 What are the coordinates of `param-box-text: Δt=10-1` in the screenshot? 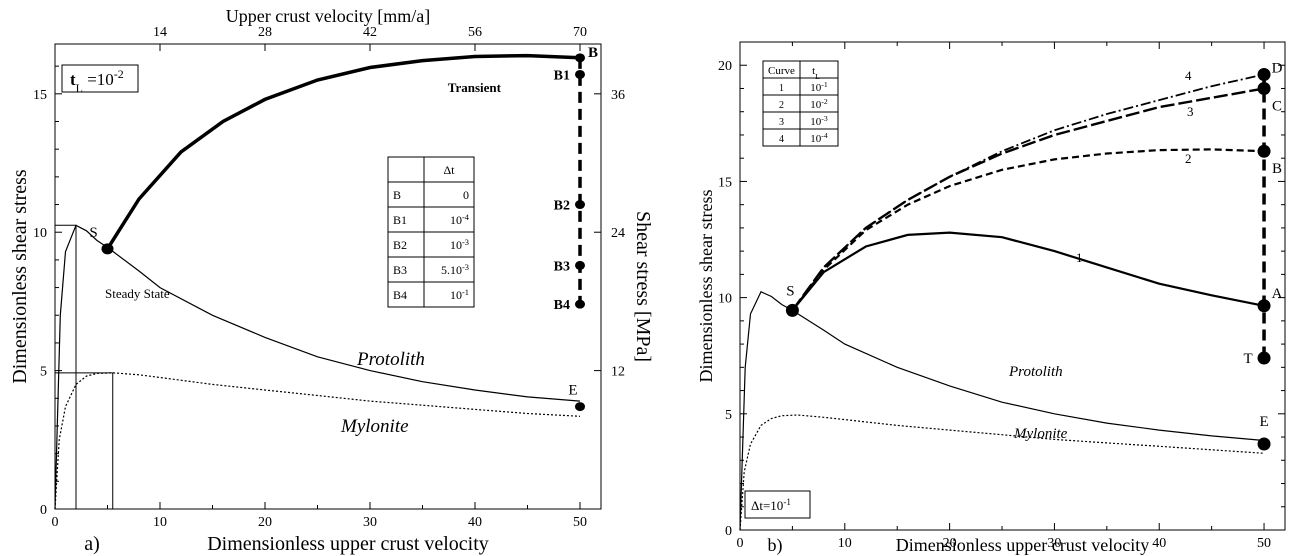 It's located at (771, 505).